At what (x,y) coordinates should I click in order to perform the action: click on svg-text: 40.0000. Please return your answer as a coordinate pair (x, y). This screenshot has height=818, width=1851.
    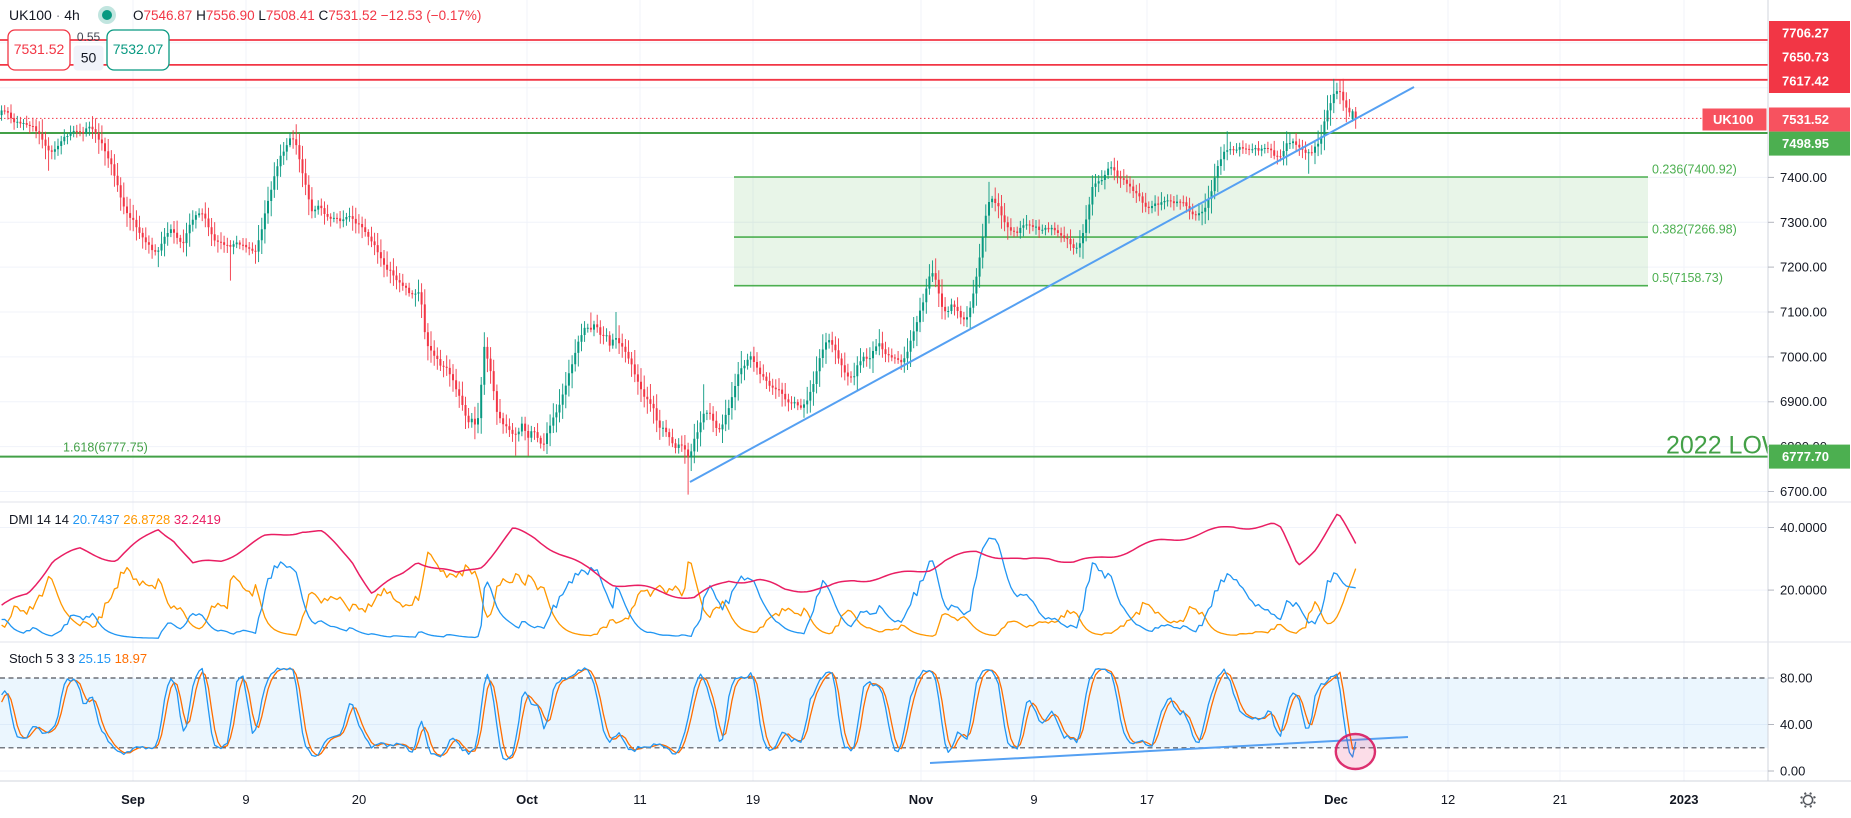
    Looking at the image, I should click on (1803, 527).